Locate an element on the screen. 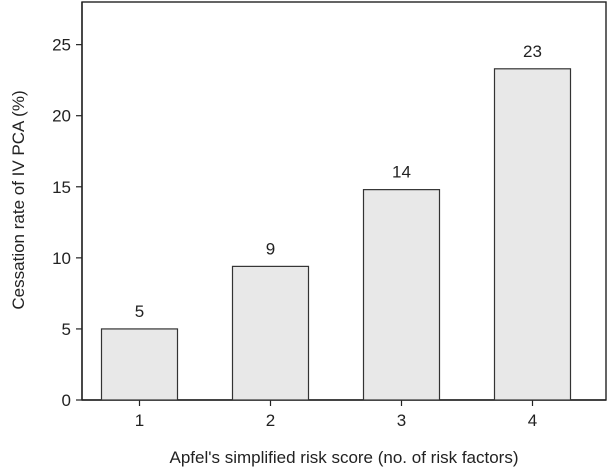 The image size is (608, 470). bar-value-label: 14 is located at coordinates (401, 172).